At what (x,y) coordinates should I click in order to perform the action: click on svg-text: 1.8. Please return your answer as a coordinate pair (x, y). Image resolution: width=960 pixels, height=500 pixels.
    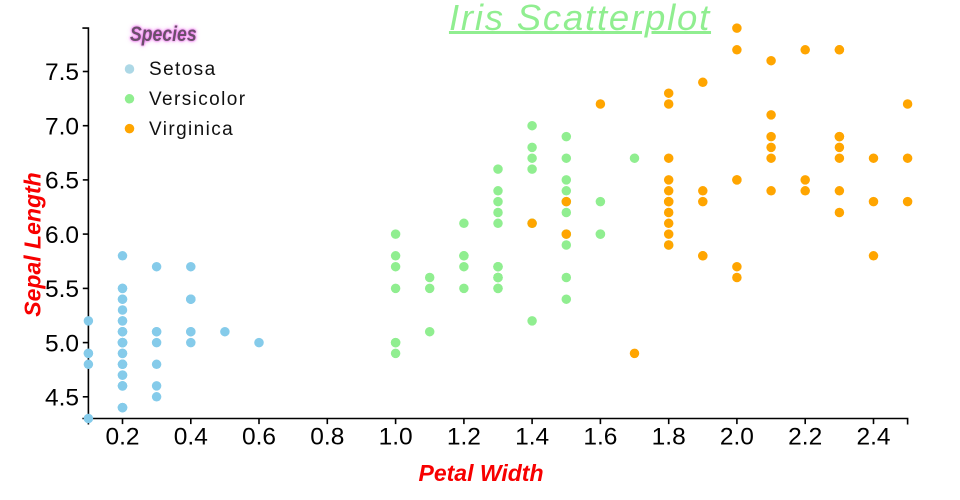
    Looking at the image, I should click on (669, 437).